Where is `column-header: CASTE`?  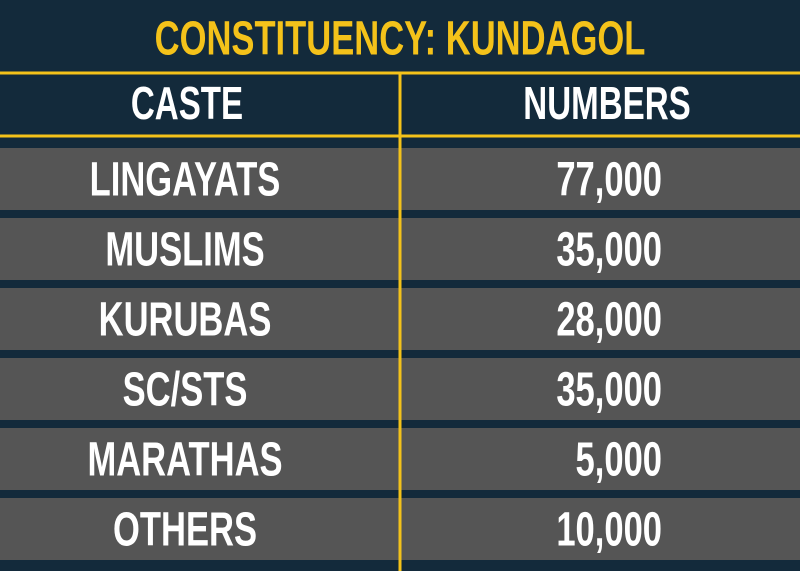 column-header: CASTE is located at coordinates (187, 104).